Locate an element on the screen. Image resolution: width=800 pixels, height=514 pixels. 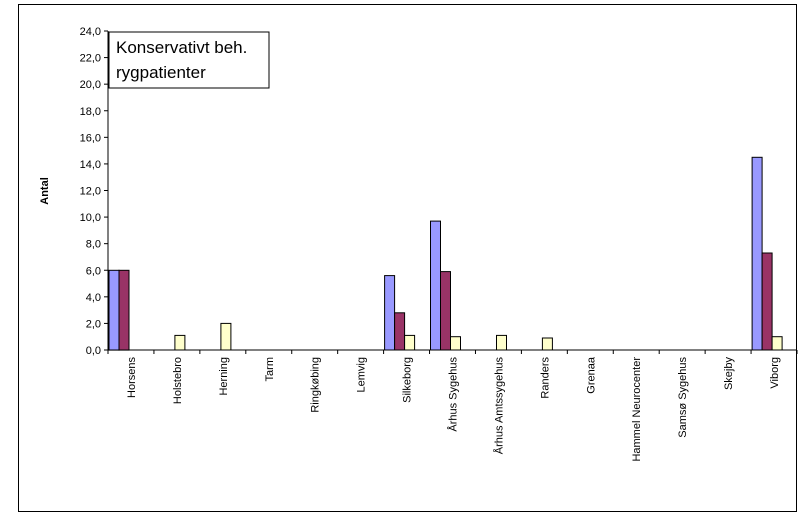
y-tick-label: 14,0 is located at coordinates (90, 165).